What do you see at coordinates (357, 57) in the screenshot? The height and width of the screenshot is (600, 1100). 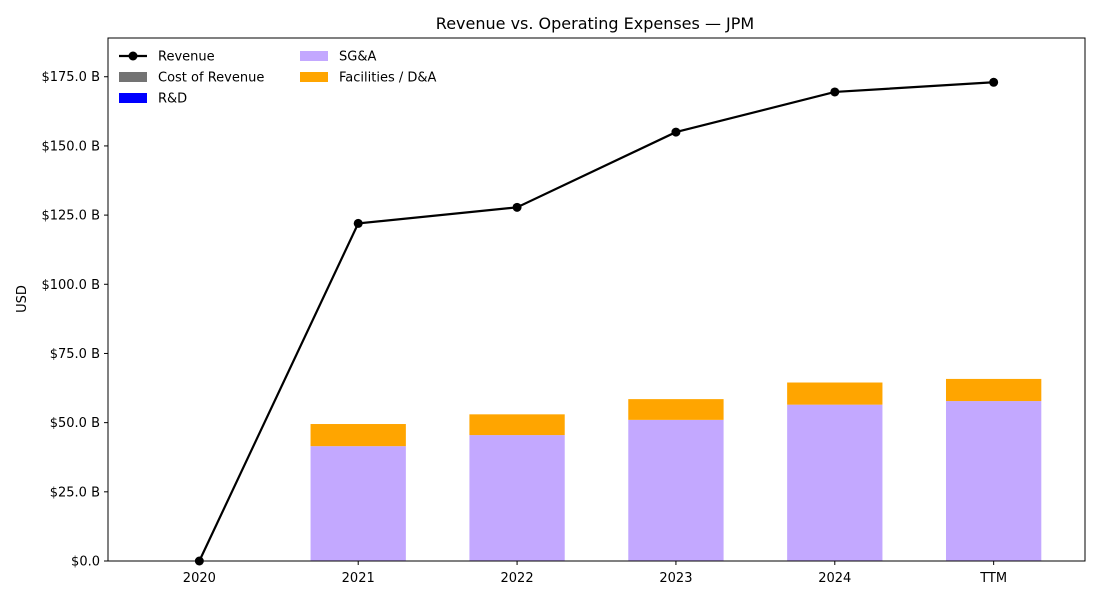 I see `legend-label-sg-a: SG&A` at bounding box center [357, 57].